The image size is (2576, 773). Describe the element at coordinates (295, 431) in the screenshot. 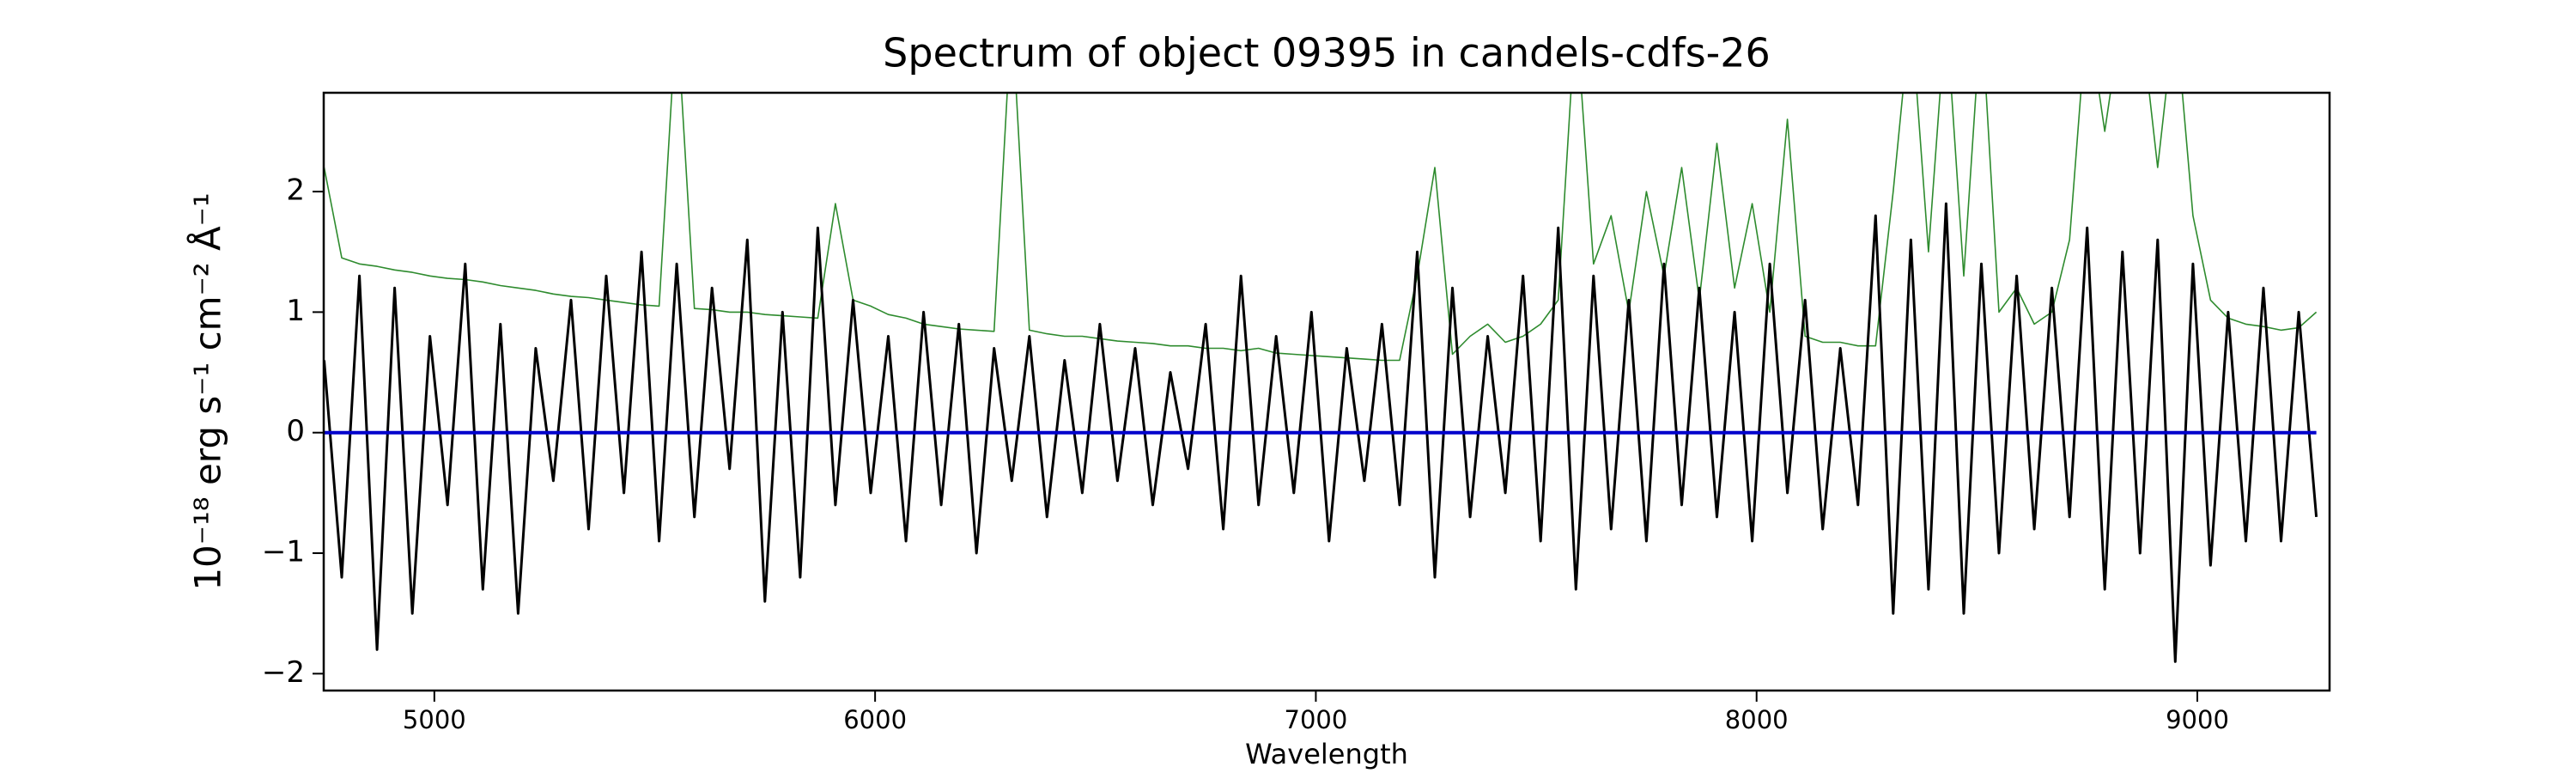

I see `y-tick-label: 0` at that location.